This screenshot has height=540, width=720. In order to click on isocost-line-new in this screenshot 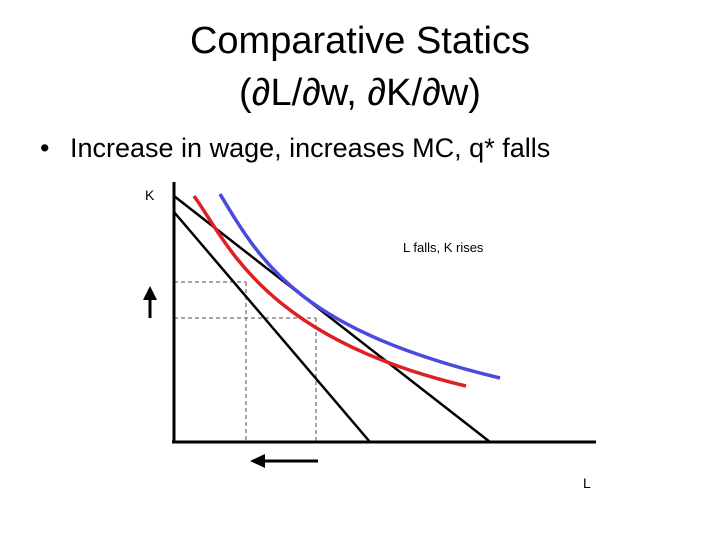, I will do `click(272, 327)`.